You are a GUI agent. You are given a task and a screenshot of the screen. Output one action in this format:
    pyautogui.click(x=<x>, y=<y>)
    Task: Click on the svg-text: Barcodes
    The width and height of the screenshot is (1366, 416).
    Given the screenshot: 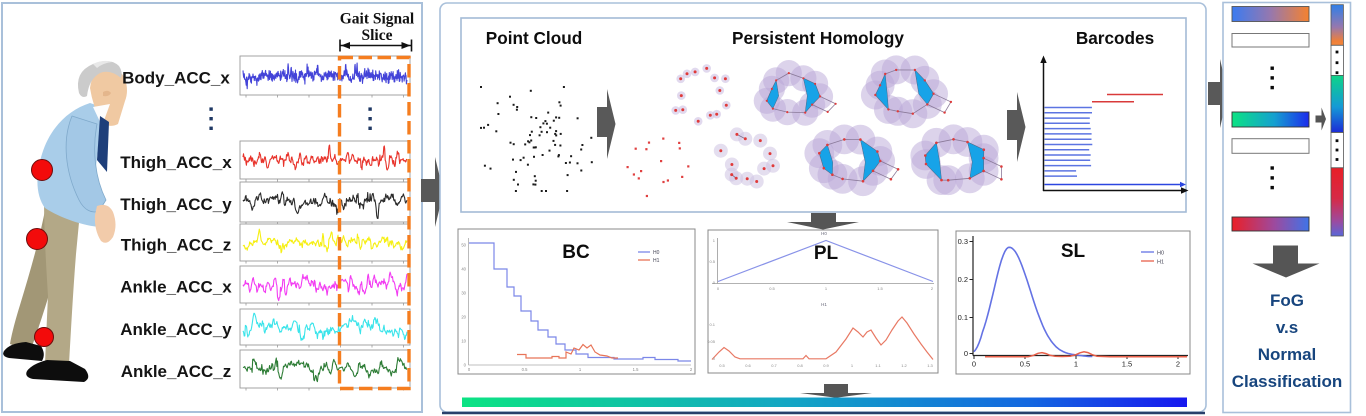 What is the action you would take?
    pyautogui.click(x=1115, y=38)
    